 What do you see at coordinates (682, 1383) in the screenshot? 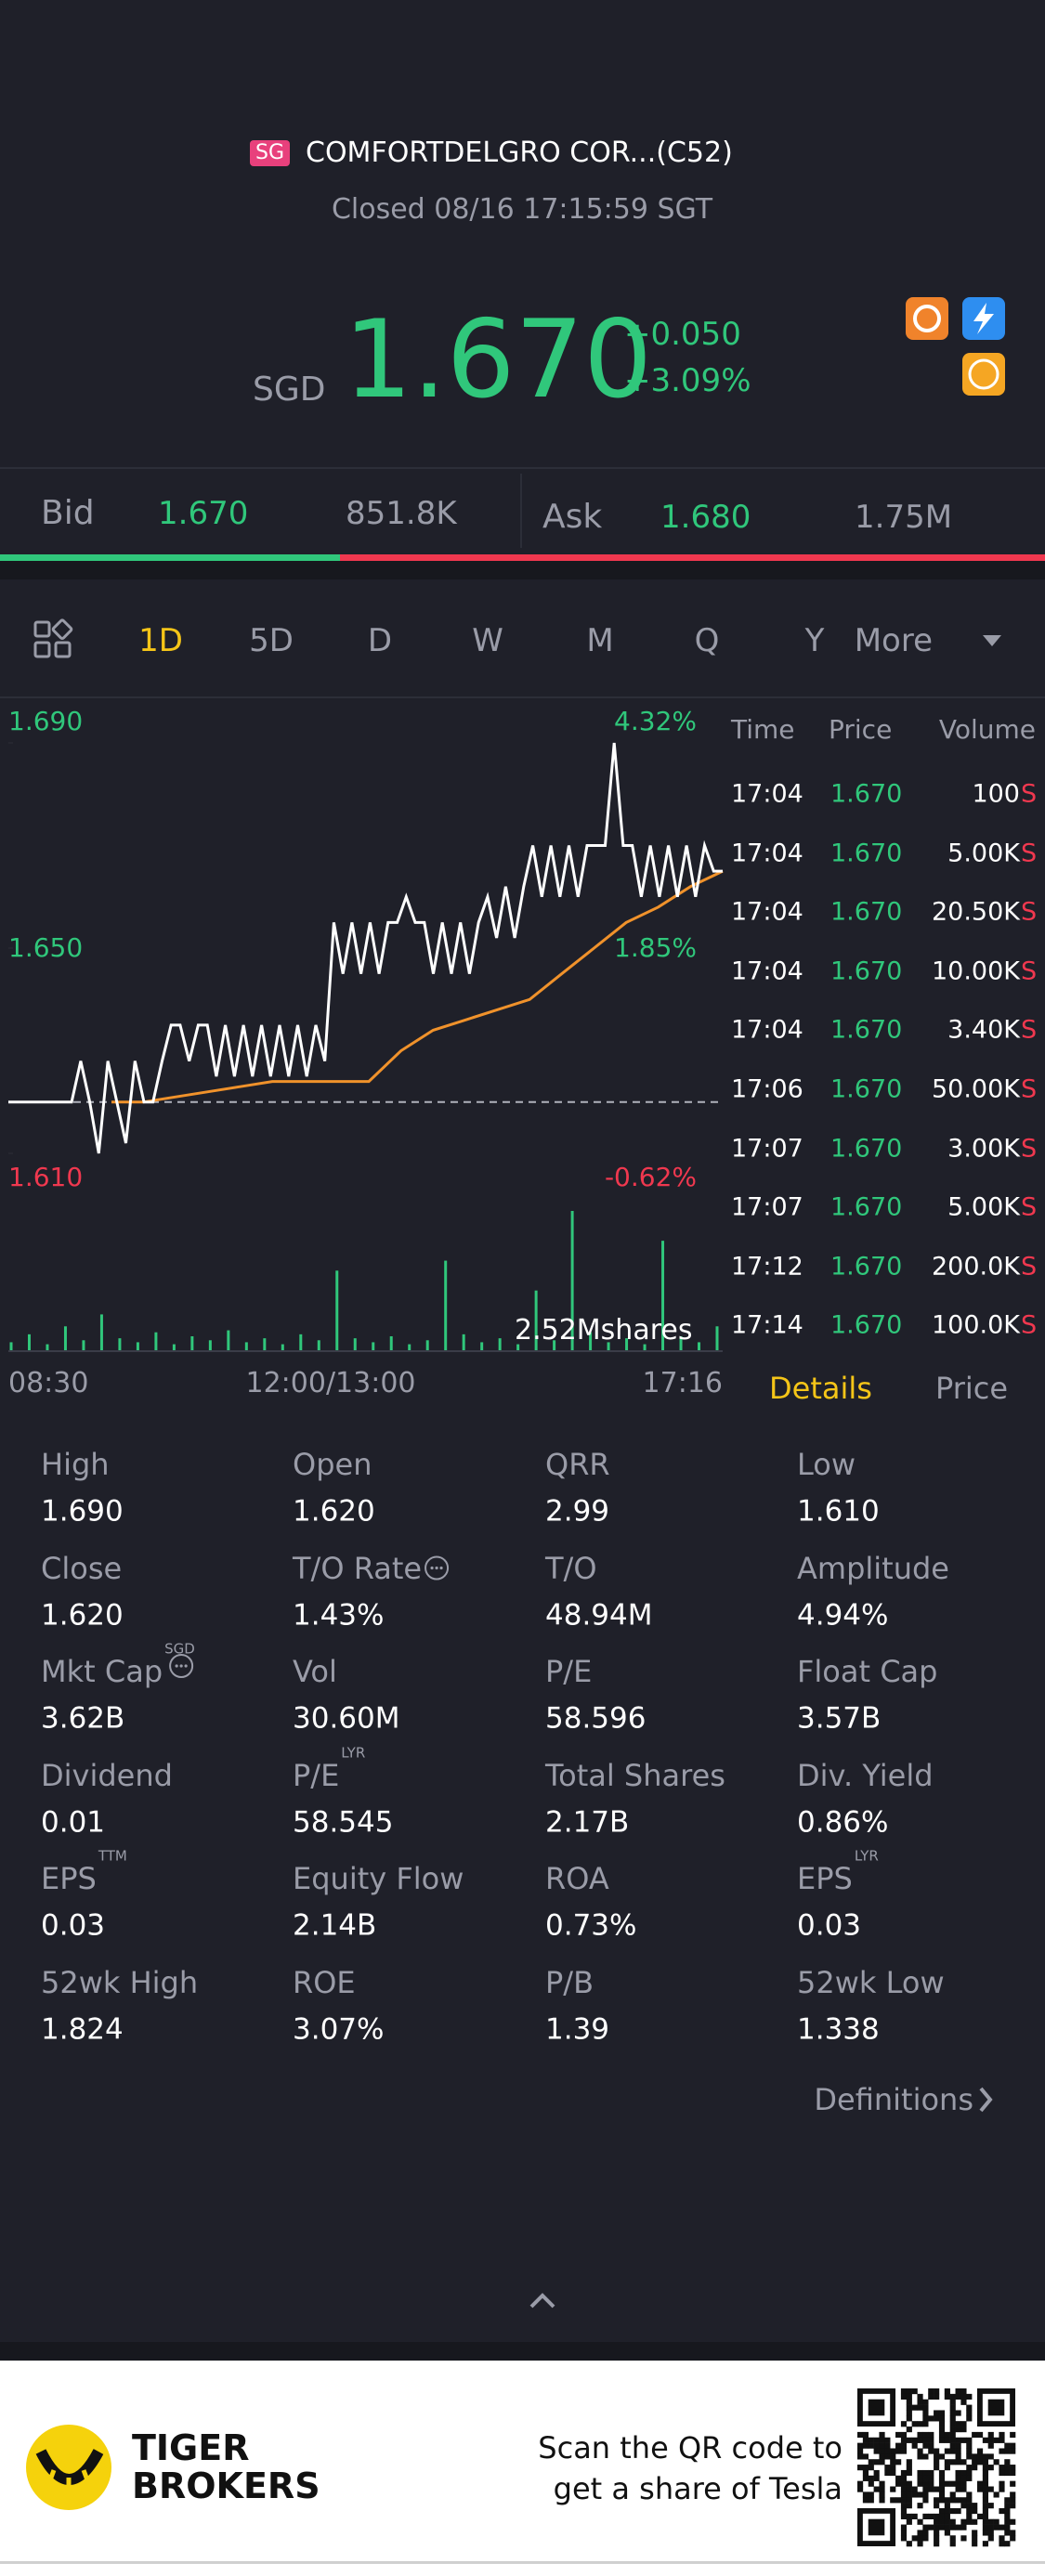
I see `time-label: 17:16` at bounding box center [682, 1383].